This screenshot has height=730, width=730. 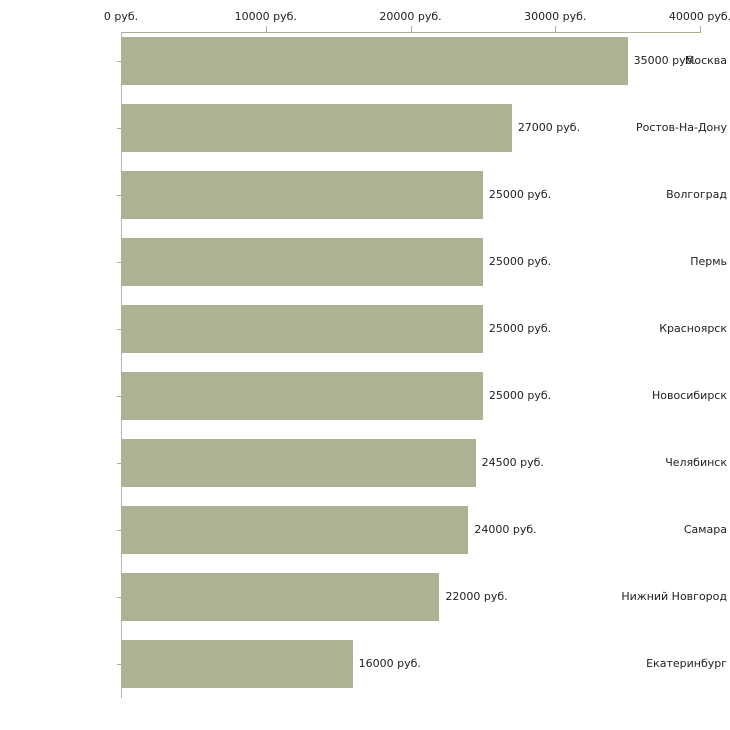 I want to click on value-axis-tick-label: 30000 руб., so click(x=555, y=16).